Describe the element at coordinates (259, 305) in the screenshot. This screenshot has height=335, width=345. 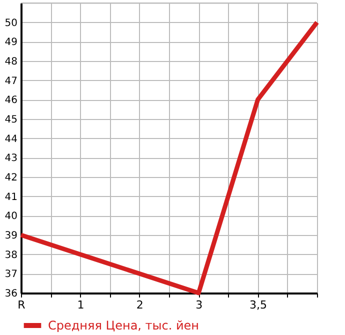
I see `x-tick-label: 3,5` at that location.